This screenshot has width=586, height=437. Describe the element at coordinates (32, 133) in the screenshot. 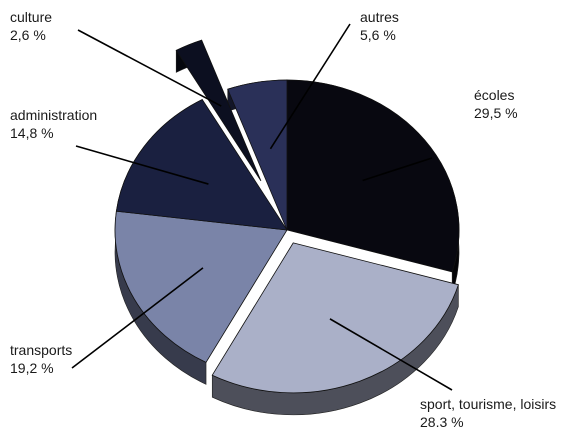

I see `slice-value-administration: 14,8 %` at that location.